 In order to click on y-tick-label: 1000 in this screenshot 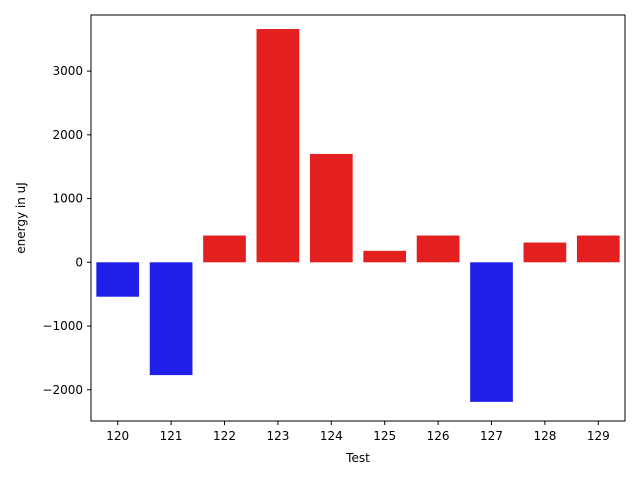, I will do `click(67, 199)`.